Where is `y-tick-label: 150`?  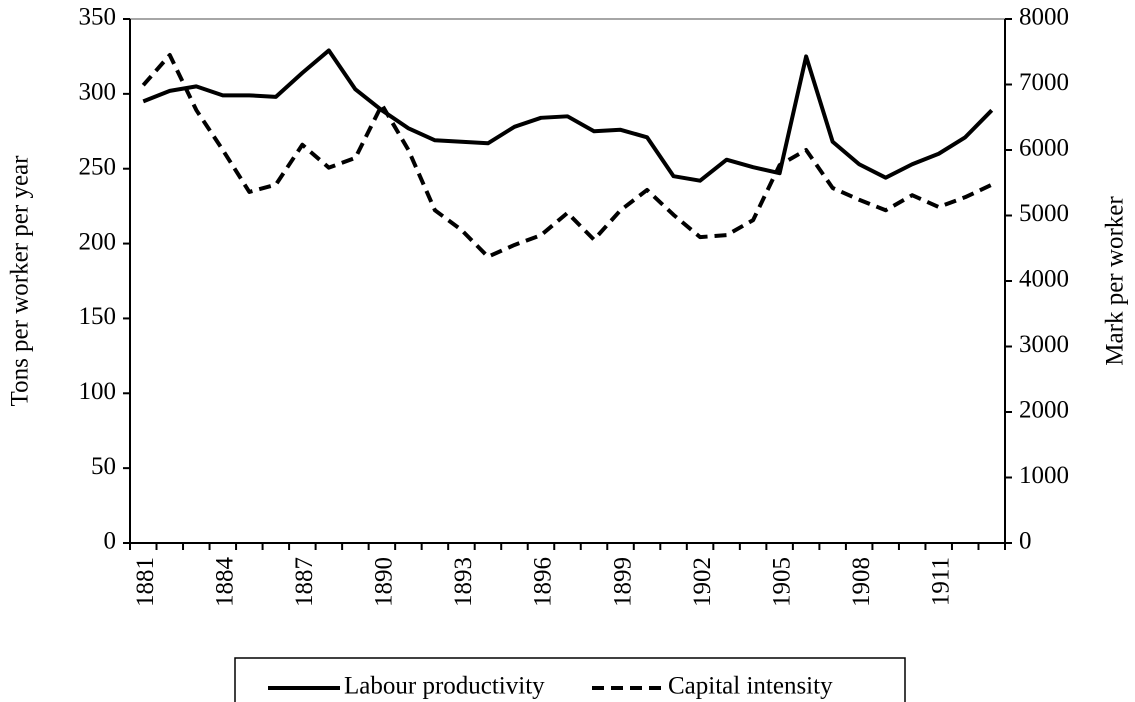
y-tick-label: 150 is located at coordinates (98, 316).